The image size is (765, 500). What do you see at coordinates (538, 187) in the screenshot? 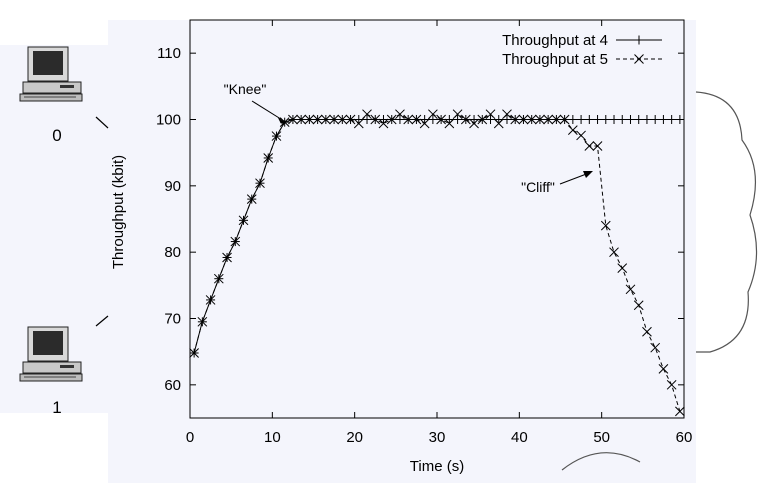
I see `annotation-cliff: "Cliff"` at bounding box center [538, 187].